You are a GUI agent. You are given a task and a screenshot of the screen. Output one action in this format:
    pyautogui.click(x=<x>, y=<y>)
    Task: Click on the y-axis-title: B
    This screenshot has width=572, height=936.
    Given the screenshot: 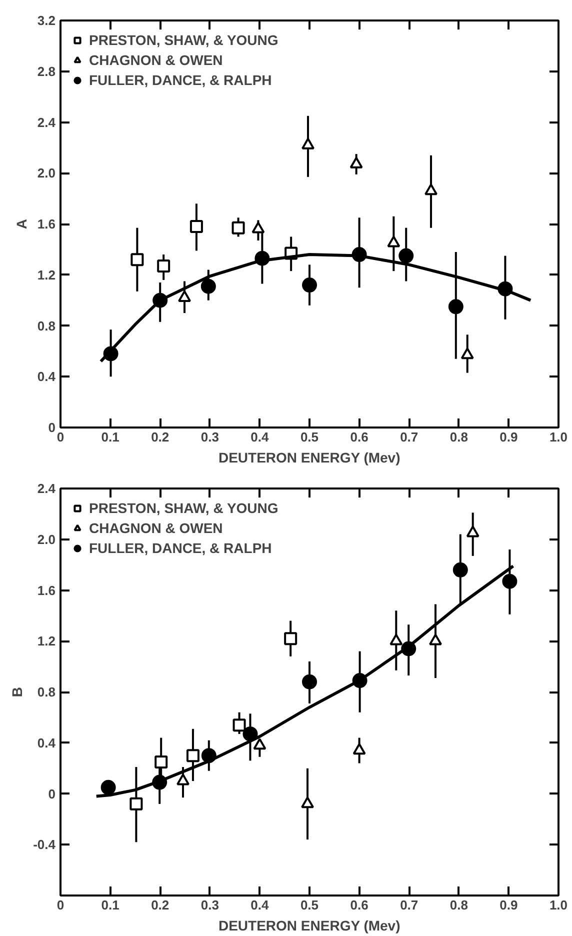 What is the action you would take?
    pyautogui.click(x=17, y=692)
    